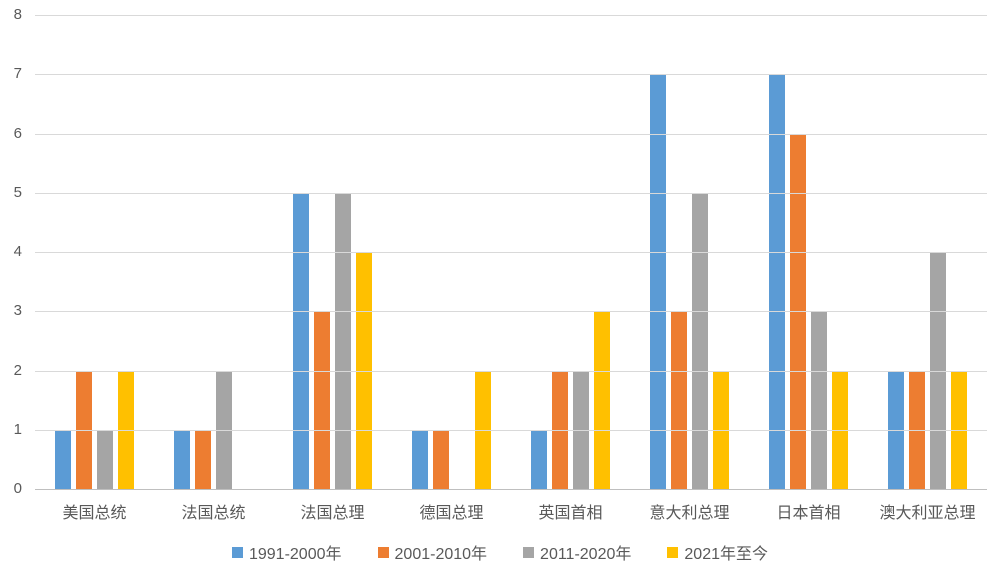 This screenshot has height=574, width=1000. What do you see at coordinates (689, 513) in the screenshot?
I see `x-category-label: 意大利总理` at bounding box center [689, 513].